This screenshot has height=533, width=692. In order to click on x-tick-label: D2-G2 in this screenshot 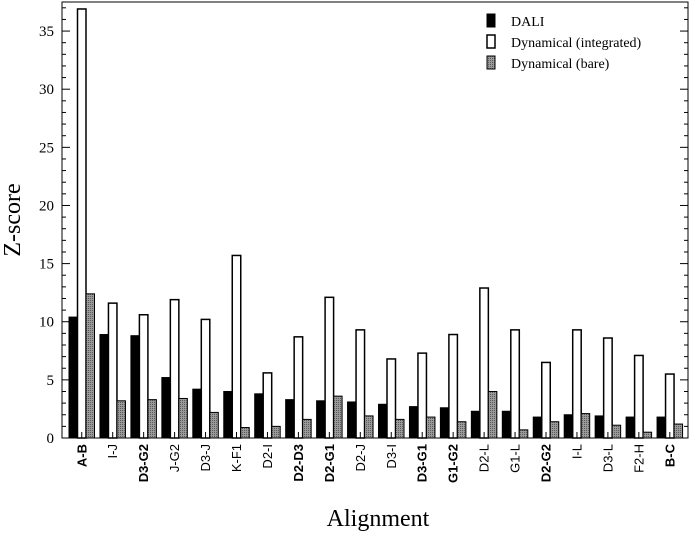, I will do `click(546, 463)`.